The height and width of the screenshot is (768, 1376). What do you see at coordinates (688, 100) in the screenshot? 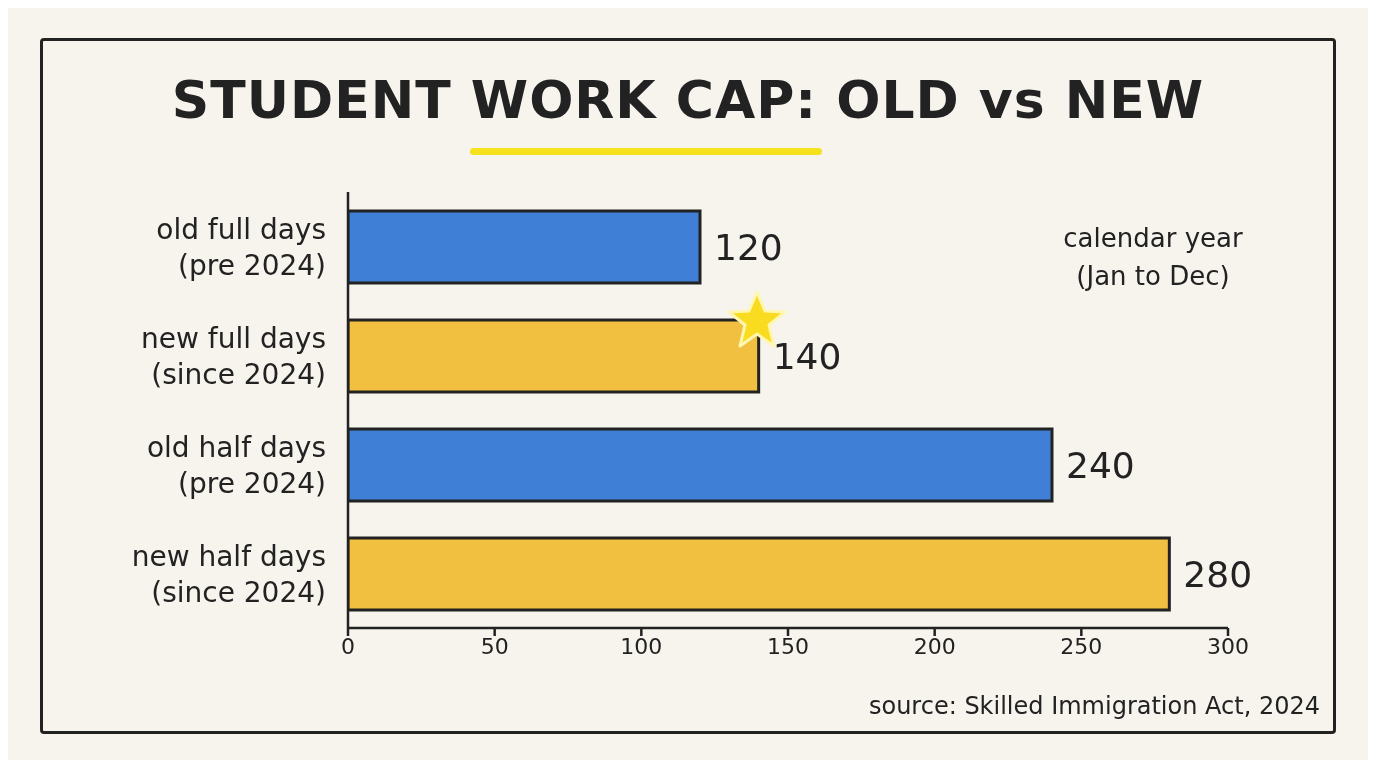
I see `chart-title: STUDENT WORK CAP: OLD vs NEW` at bounding box center [688, 100].